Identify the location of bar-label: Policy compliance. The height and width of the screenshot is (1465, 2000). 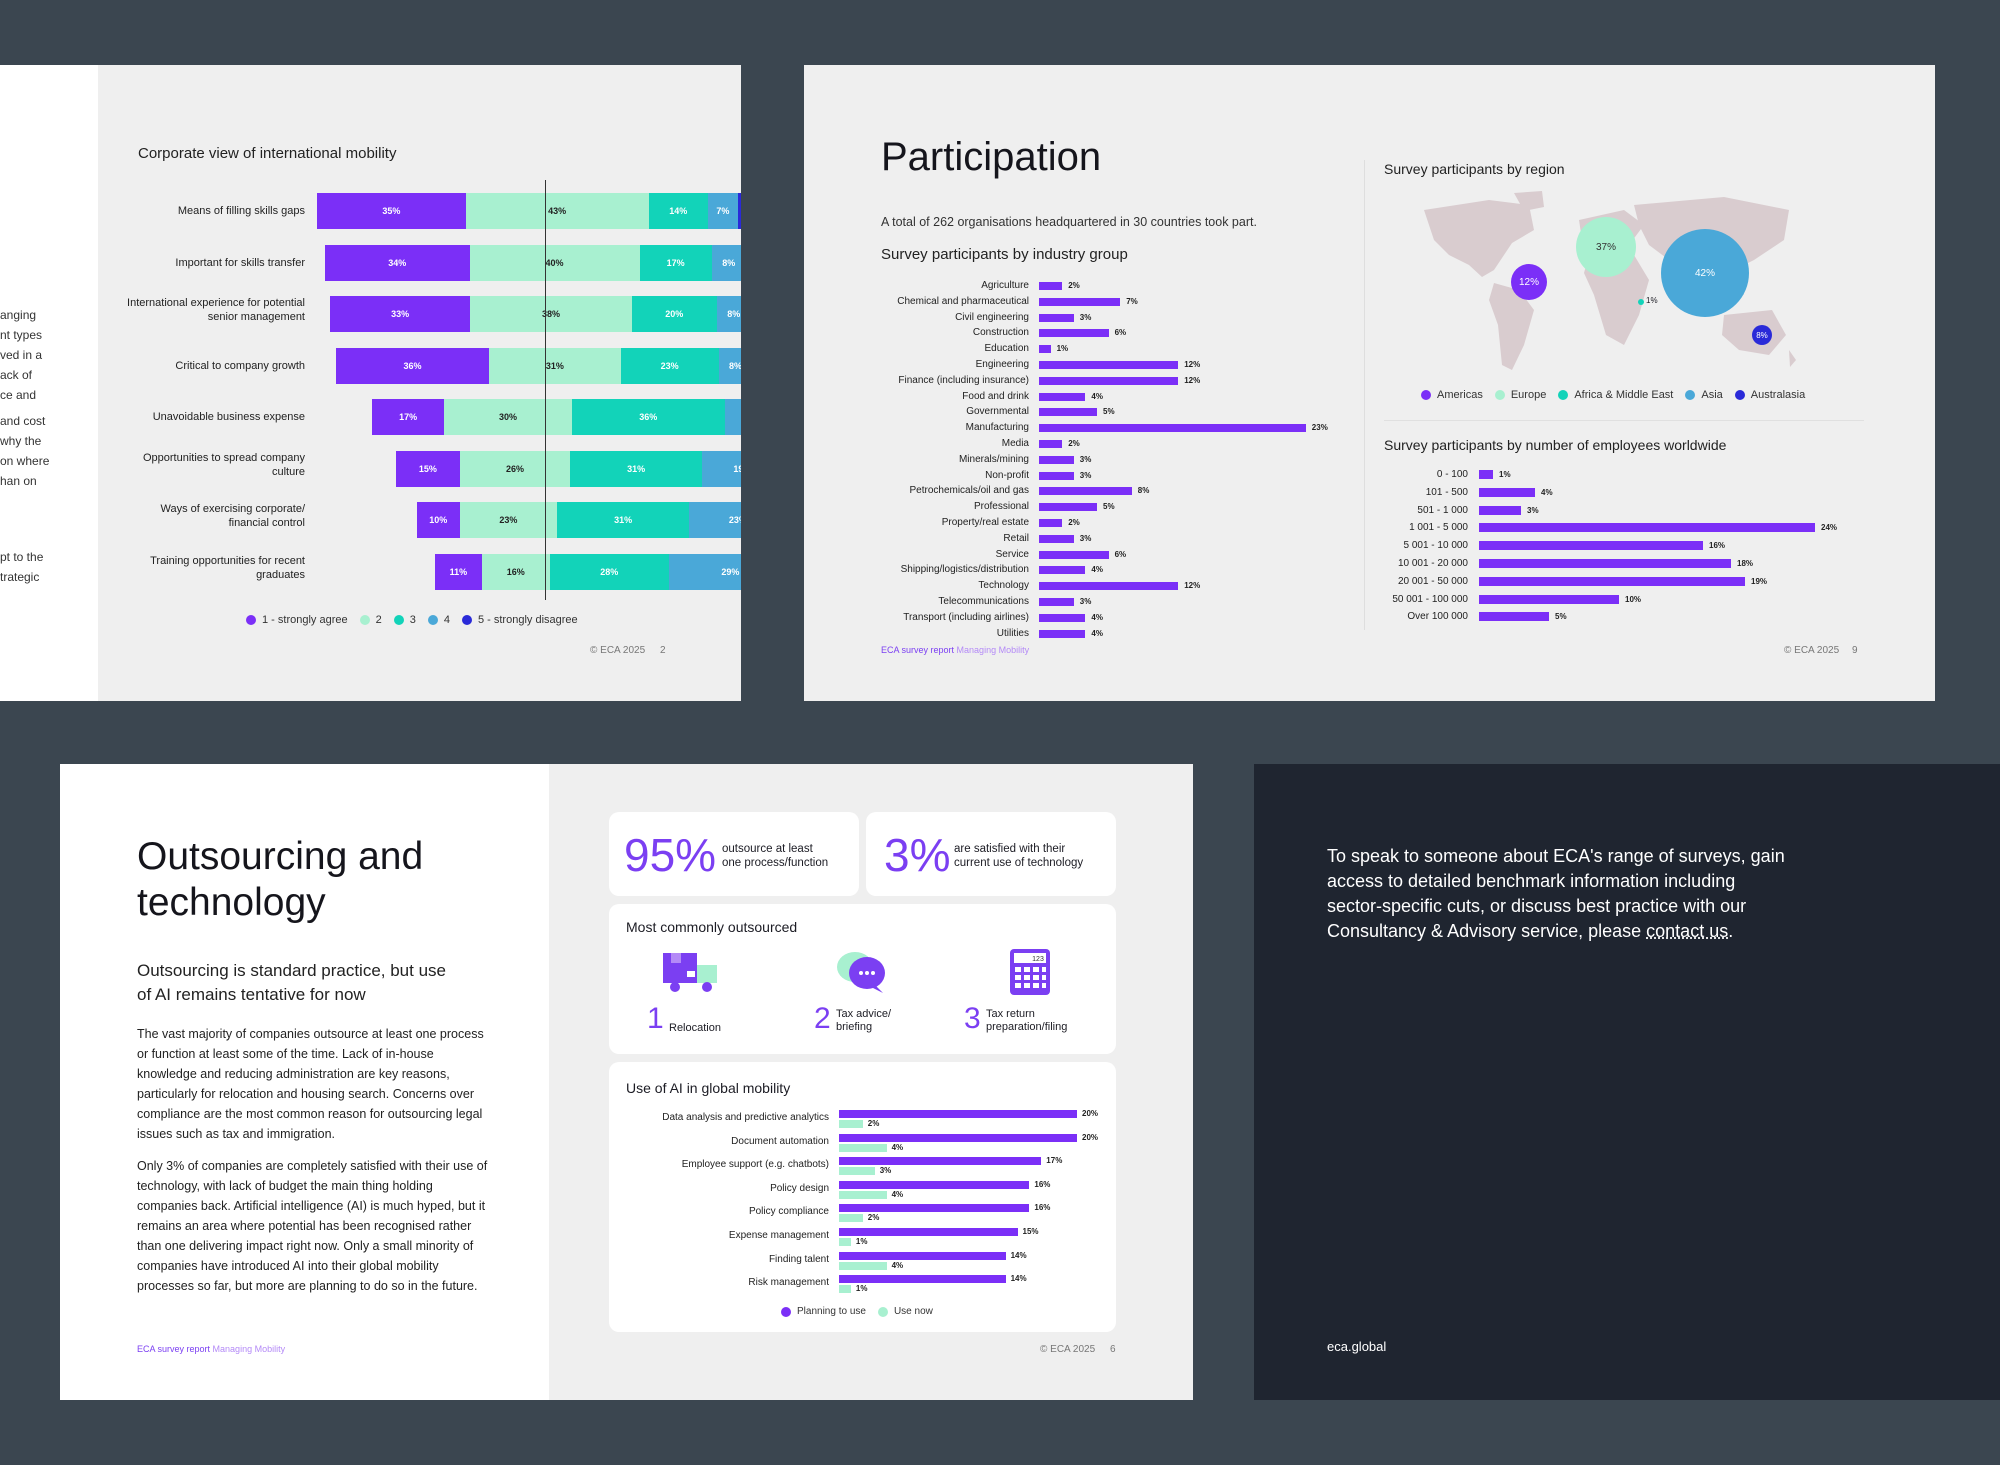
(788, 1212).